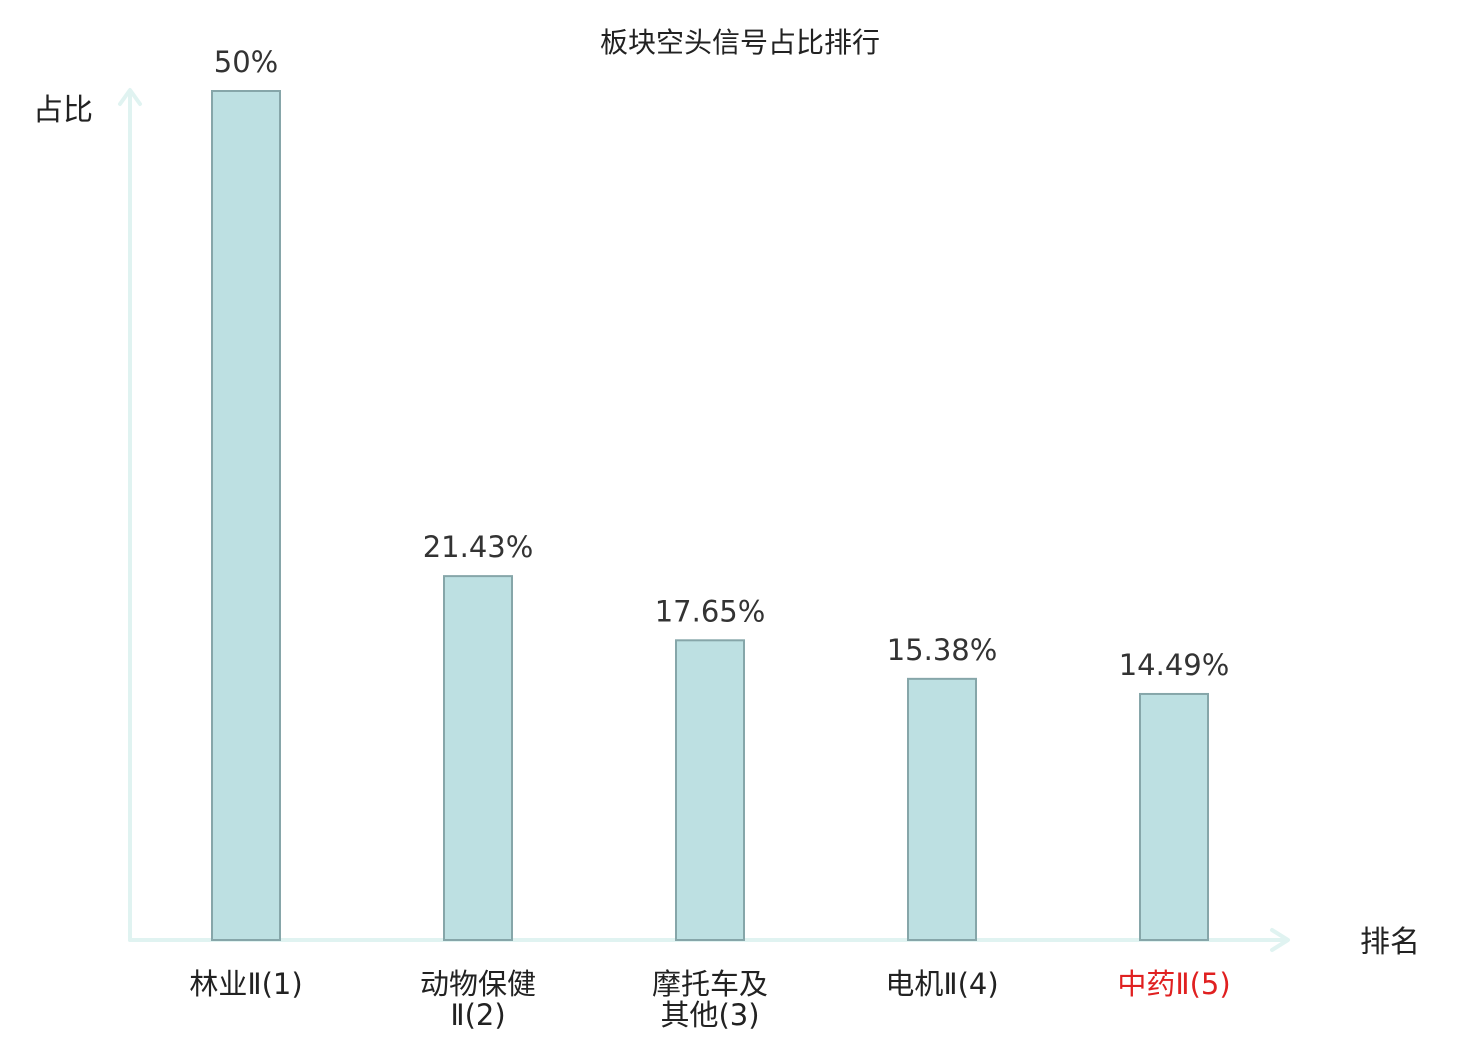  I want to click on value-label-2: 21.43%, so click(478, 547).